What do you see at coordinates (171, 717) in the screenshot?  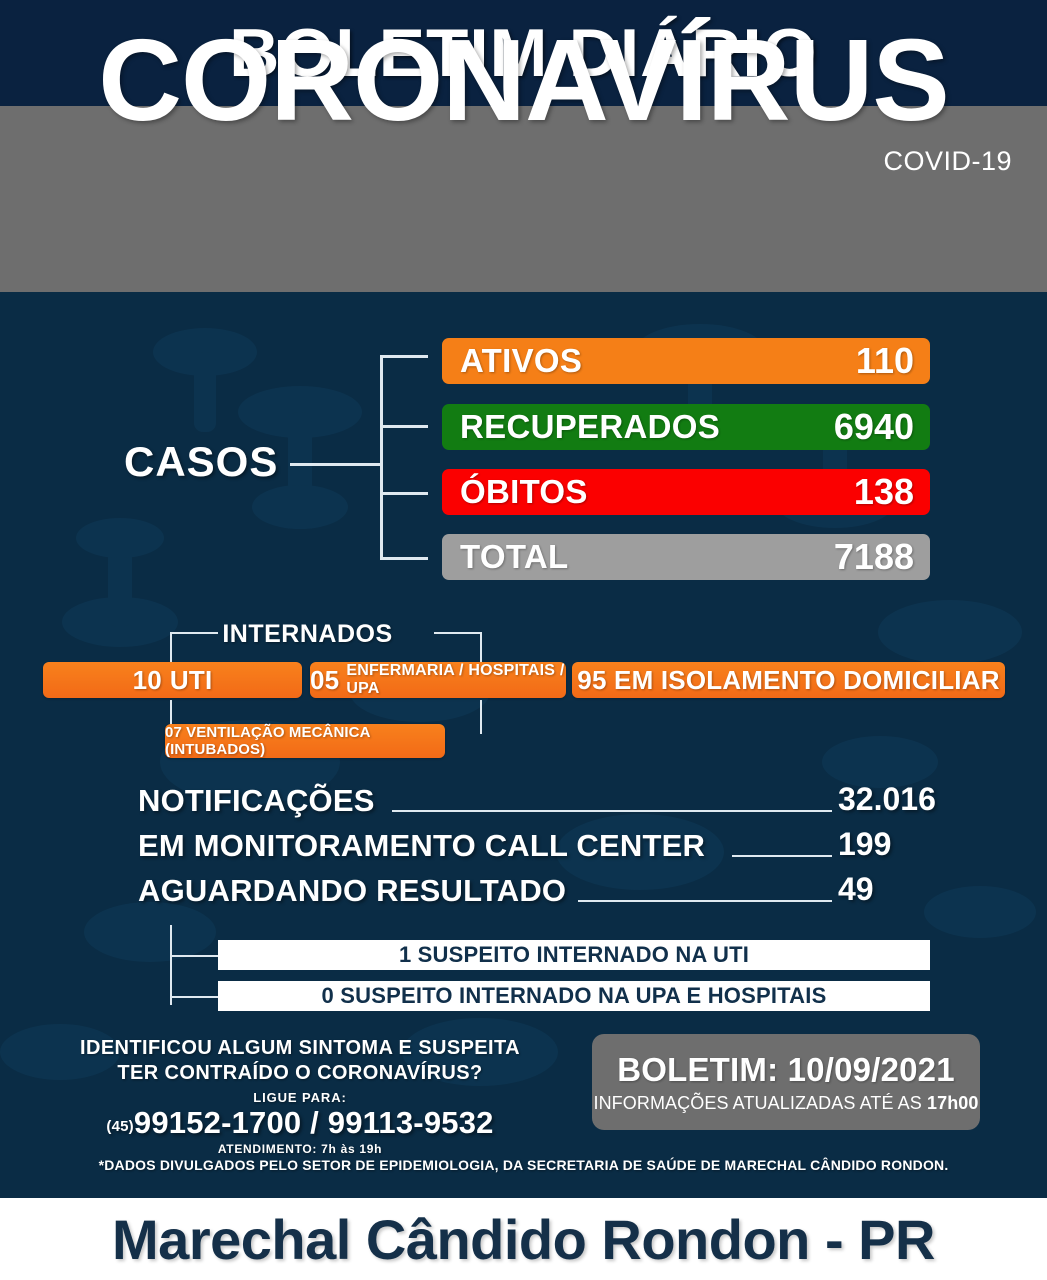 I see `ventilation-connector-left` at bounding box center [171, 717].